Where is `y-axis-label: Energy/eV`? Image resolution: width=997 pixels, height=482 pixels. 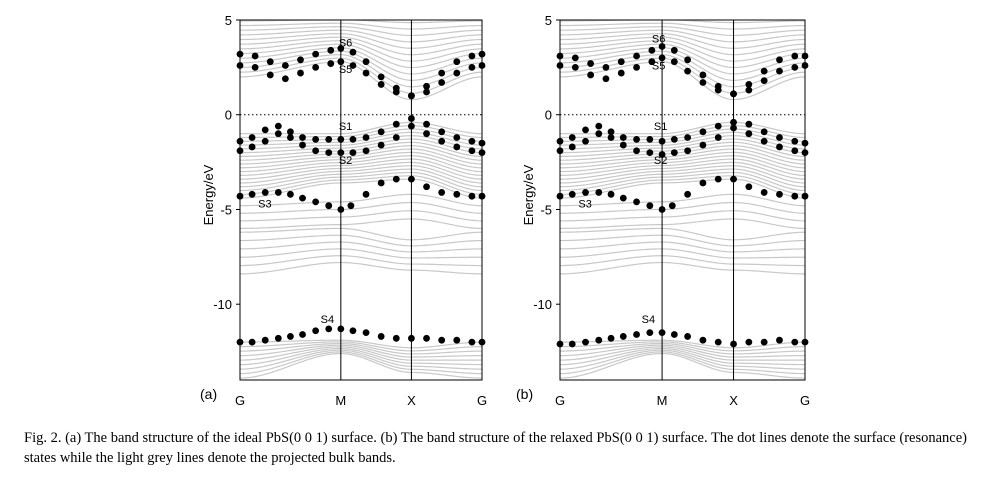 y-axis-label: Energy/eV is located at coordinates (208, 194).